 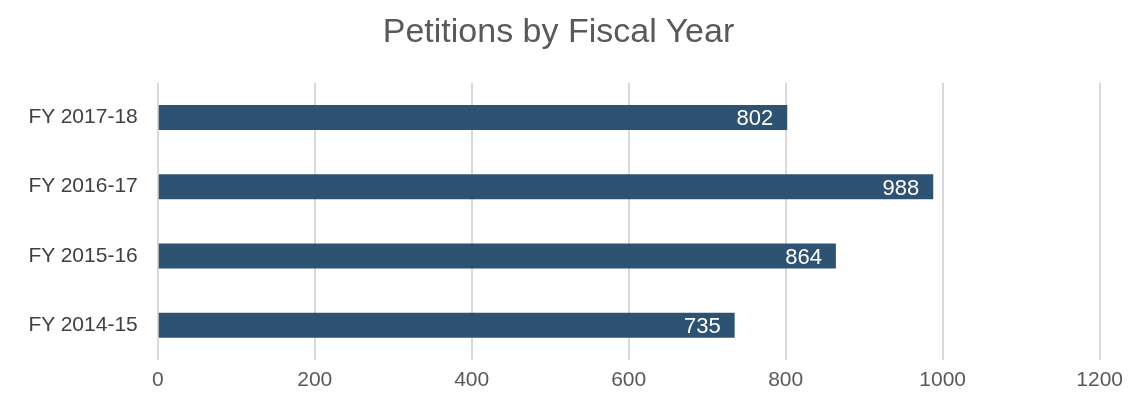 What do you see at coordinates (943, 379) in the screenshot?
I see `x-tick-label: 1000` at bounding box center [943, 379].